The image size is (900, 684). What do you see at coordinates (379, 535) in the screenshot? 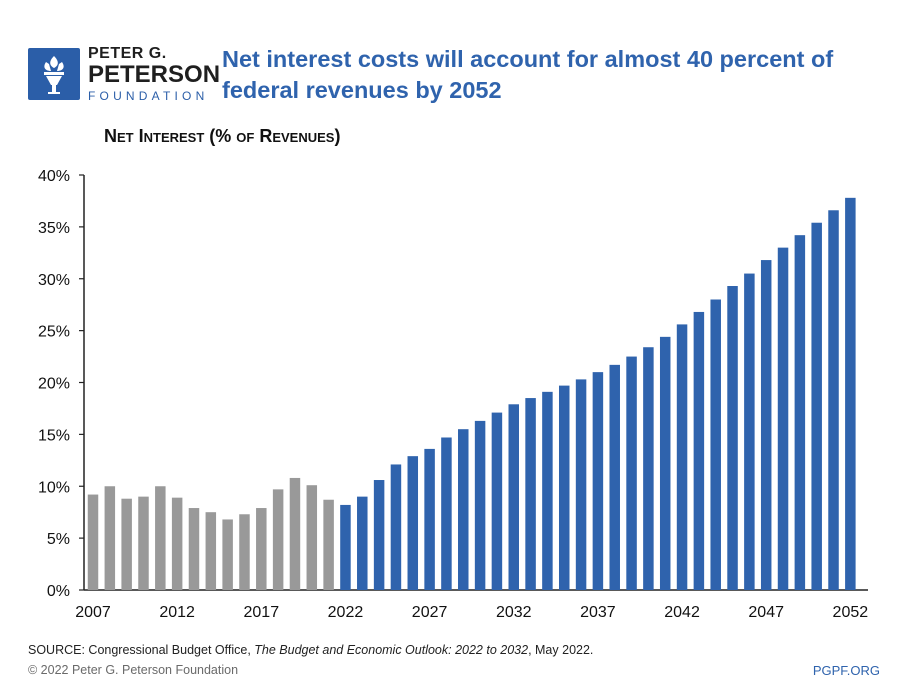
I see `bar-2024` at bounding box center [379, 535].